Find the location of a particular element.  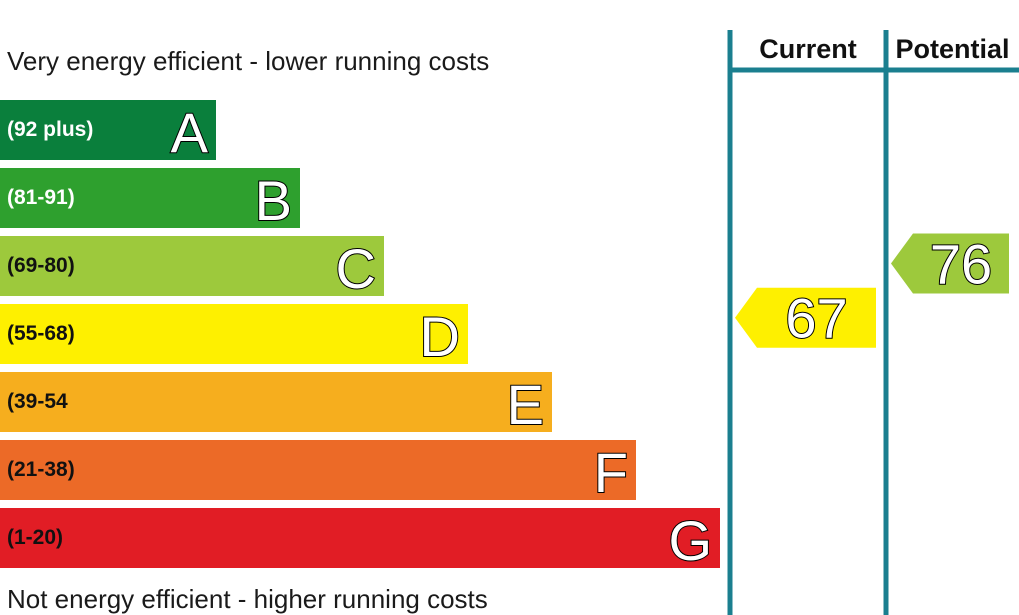

band-range-g: (1-20) is located at coordinates (35, 537).